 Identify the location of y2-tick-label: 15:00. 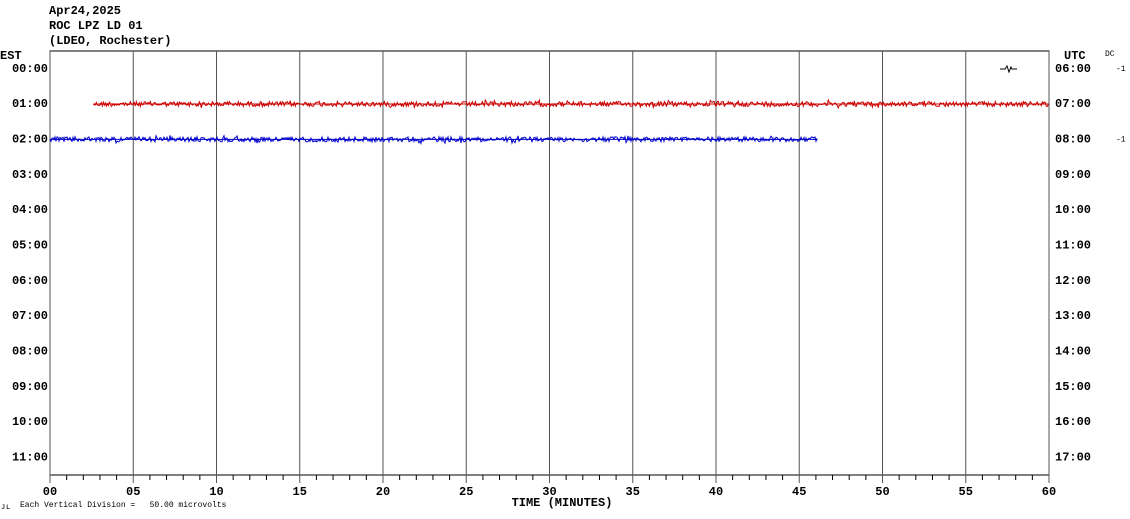
(1073, 387).